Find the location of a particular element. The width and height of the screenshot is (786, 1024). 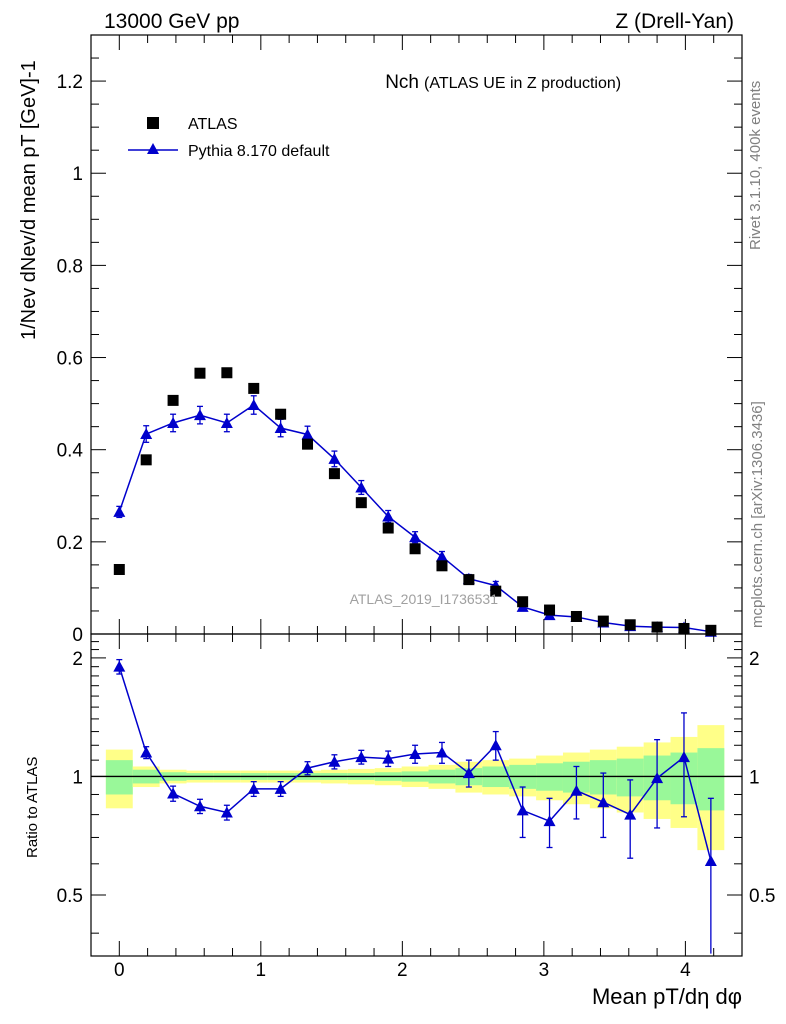

main-y-tick-label: 0.8 is located at coordinates (70, 266).